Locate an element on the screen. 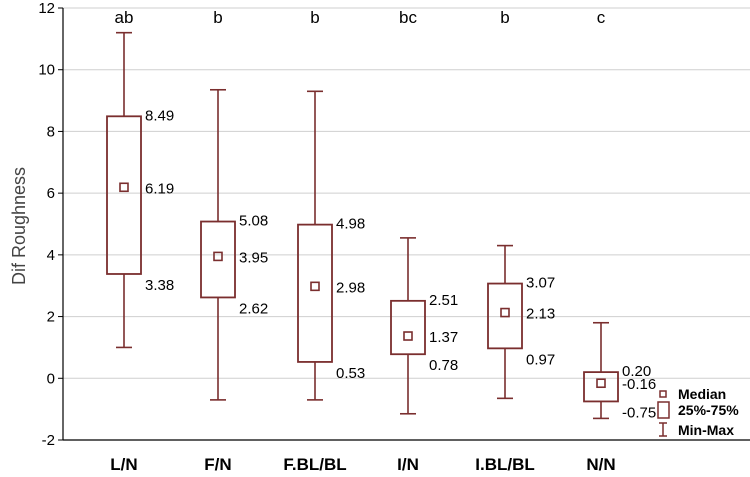 The height and width of the screenshot is (477, 750). median-label: 1.37 is located at coordinates (443, 337).